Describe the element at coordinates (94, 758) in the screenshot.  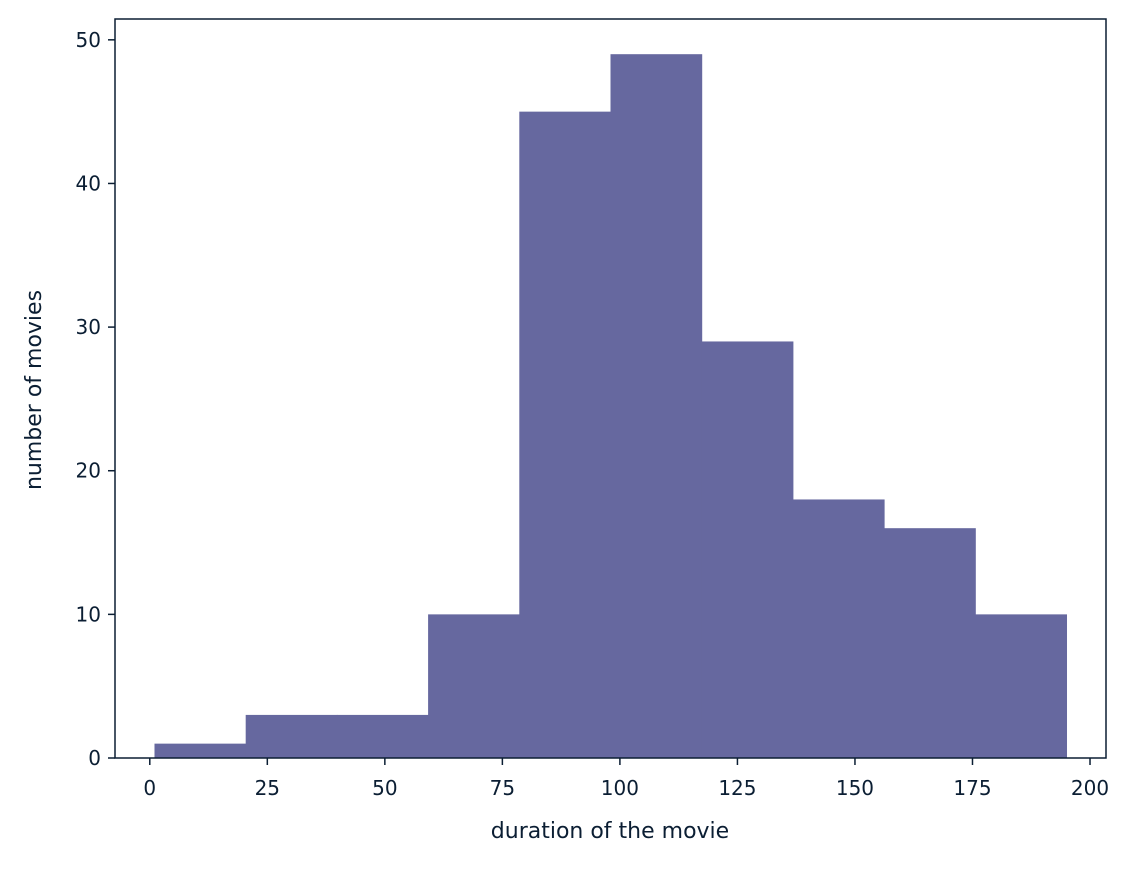
I see `y-tick-label: 0` at that location.